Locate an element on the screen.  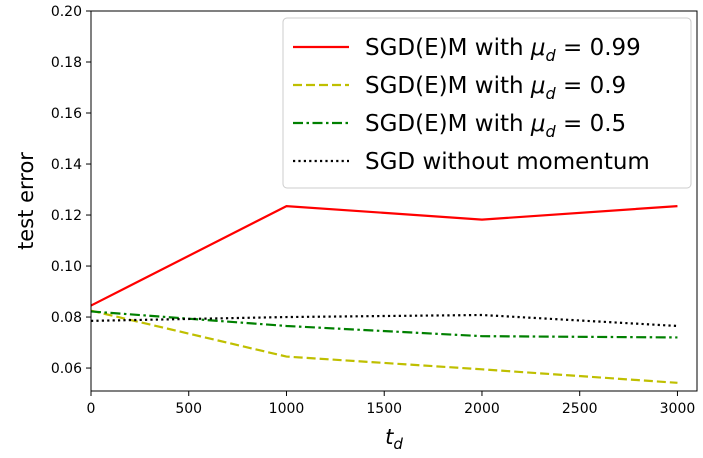
legend-label: SGD(E)M with μd = 0.9 is located at coordinates (495, 88).